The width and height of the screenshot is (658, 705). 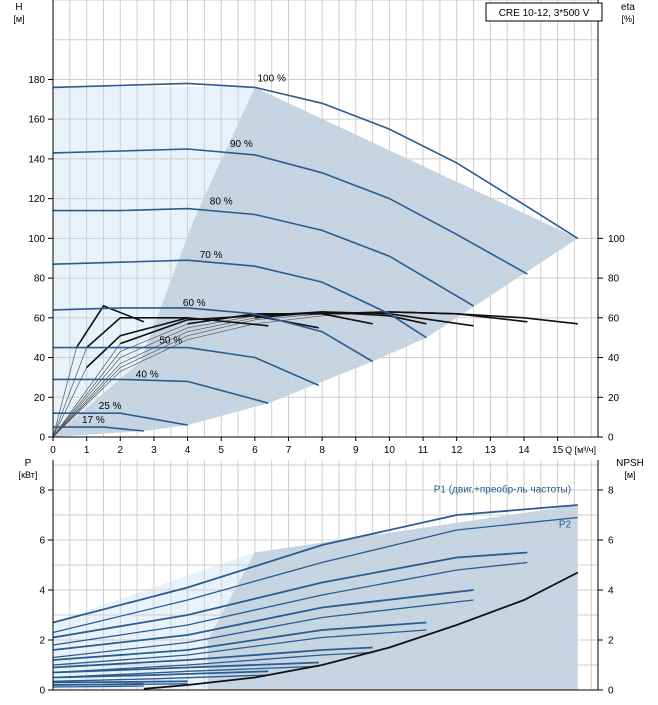 What do you see at coordinates (40, 279) in the screenshot?
I see `y-tick-label-left: 80` at bounding box center [40, 279].